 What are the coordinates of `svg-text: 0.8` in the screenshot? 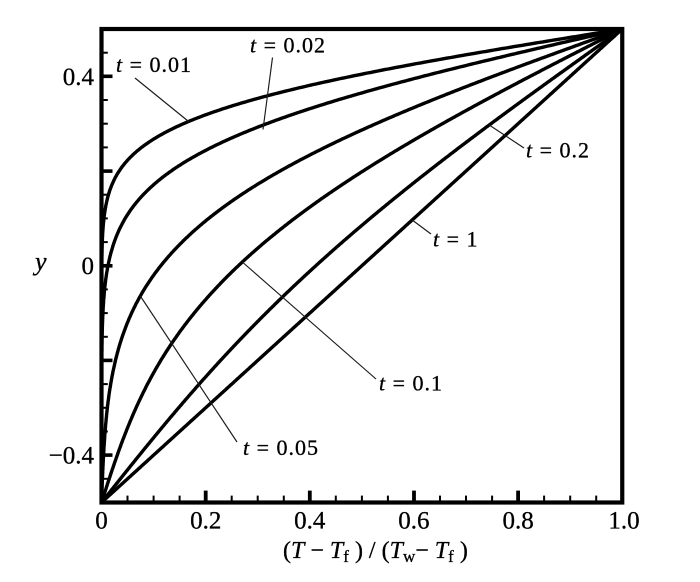 It's located at (517, 521).